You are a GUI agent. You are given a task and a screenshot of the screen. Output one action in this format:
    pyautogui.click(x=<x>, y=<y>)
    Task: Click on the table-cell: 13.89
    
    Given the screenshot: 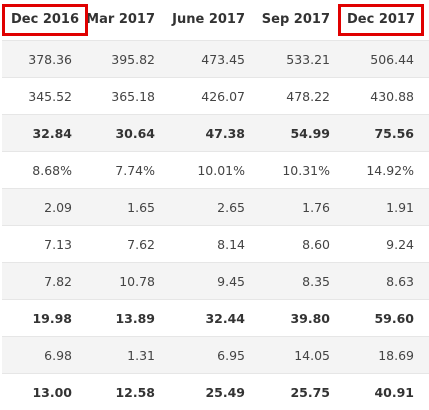 What is the action you would take?
    pyautogui.click(x=135, y=318)
    